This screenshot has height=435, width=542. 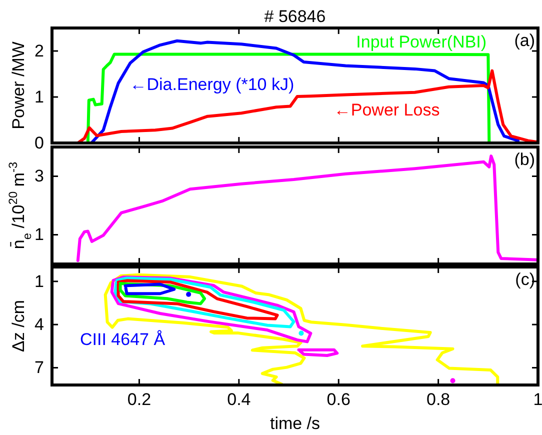 What do you see at coordinates (295, 423) in the screenshot?
I see `x-axis-title: time /s` at bounding box center [295, 423].